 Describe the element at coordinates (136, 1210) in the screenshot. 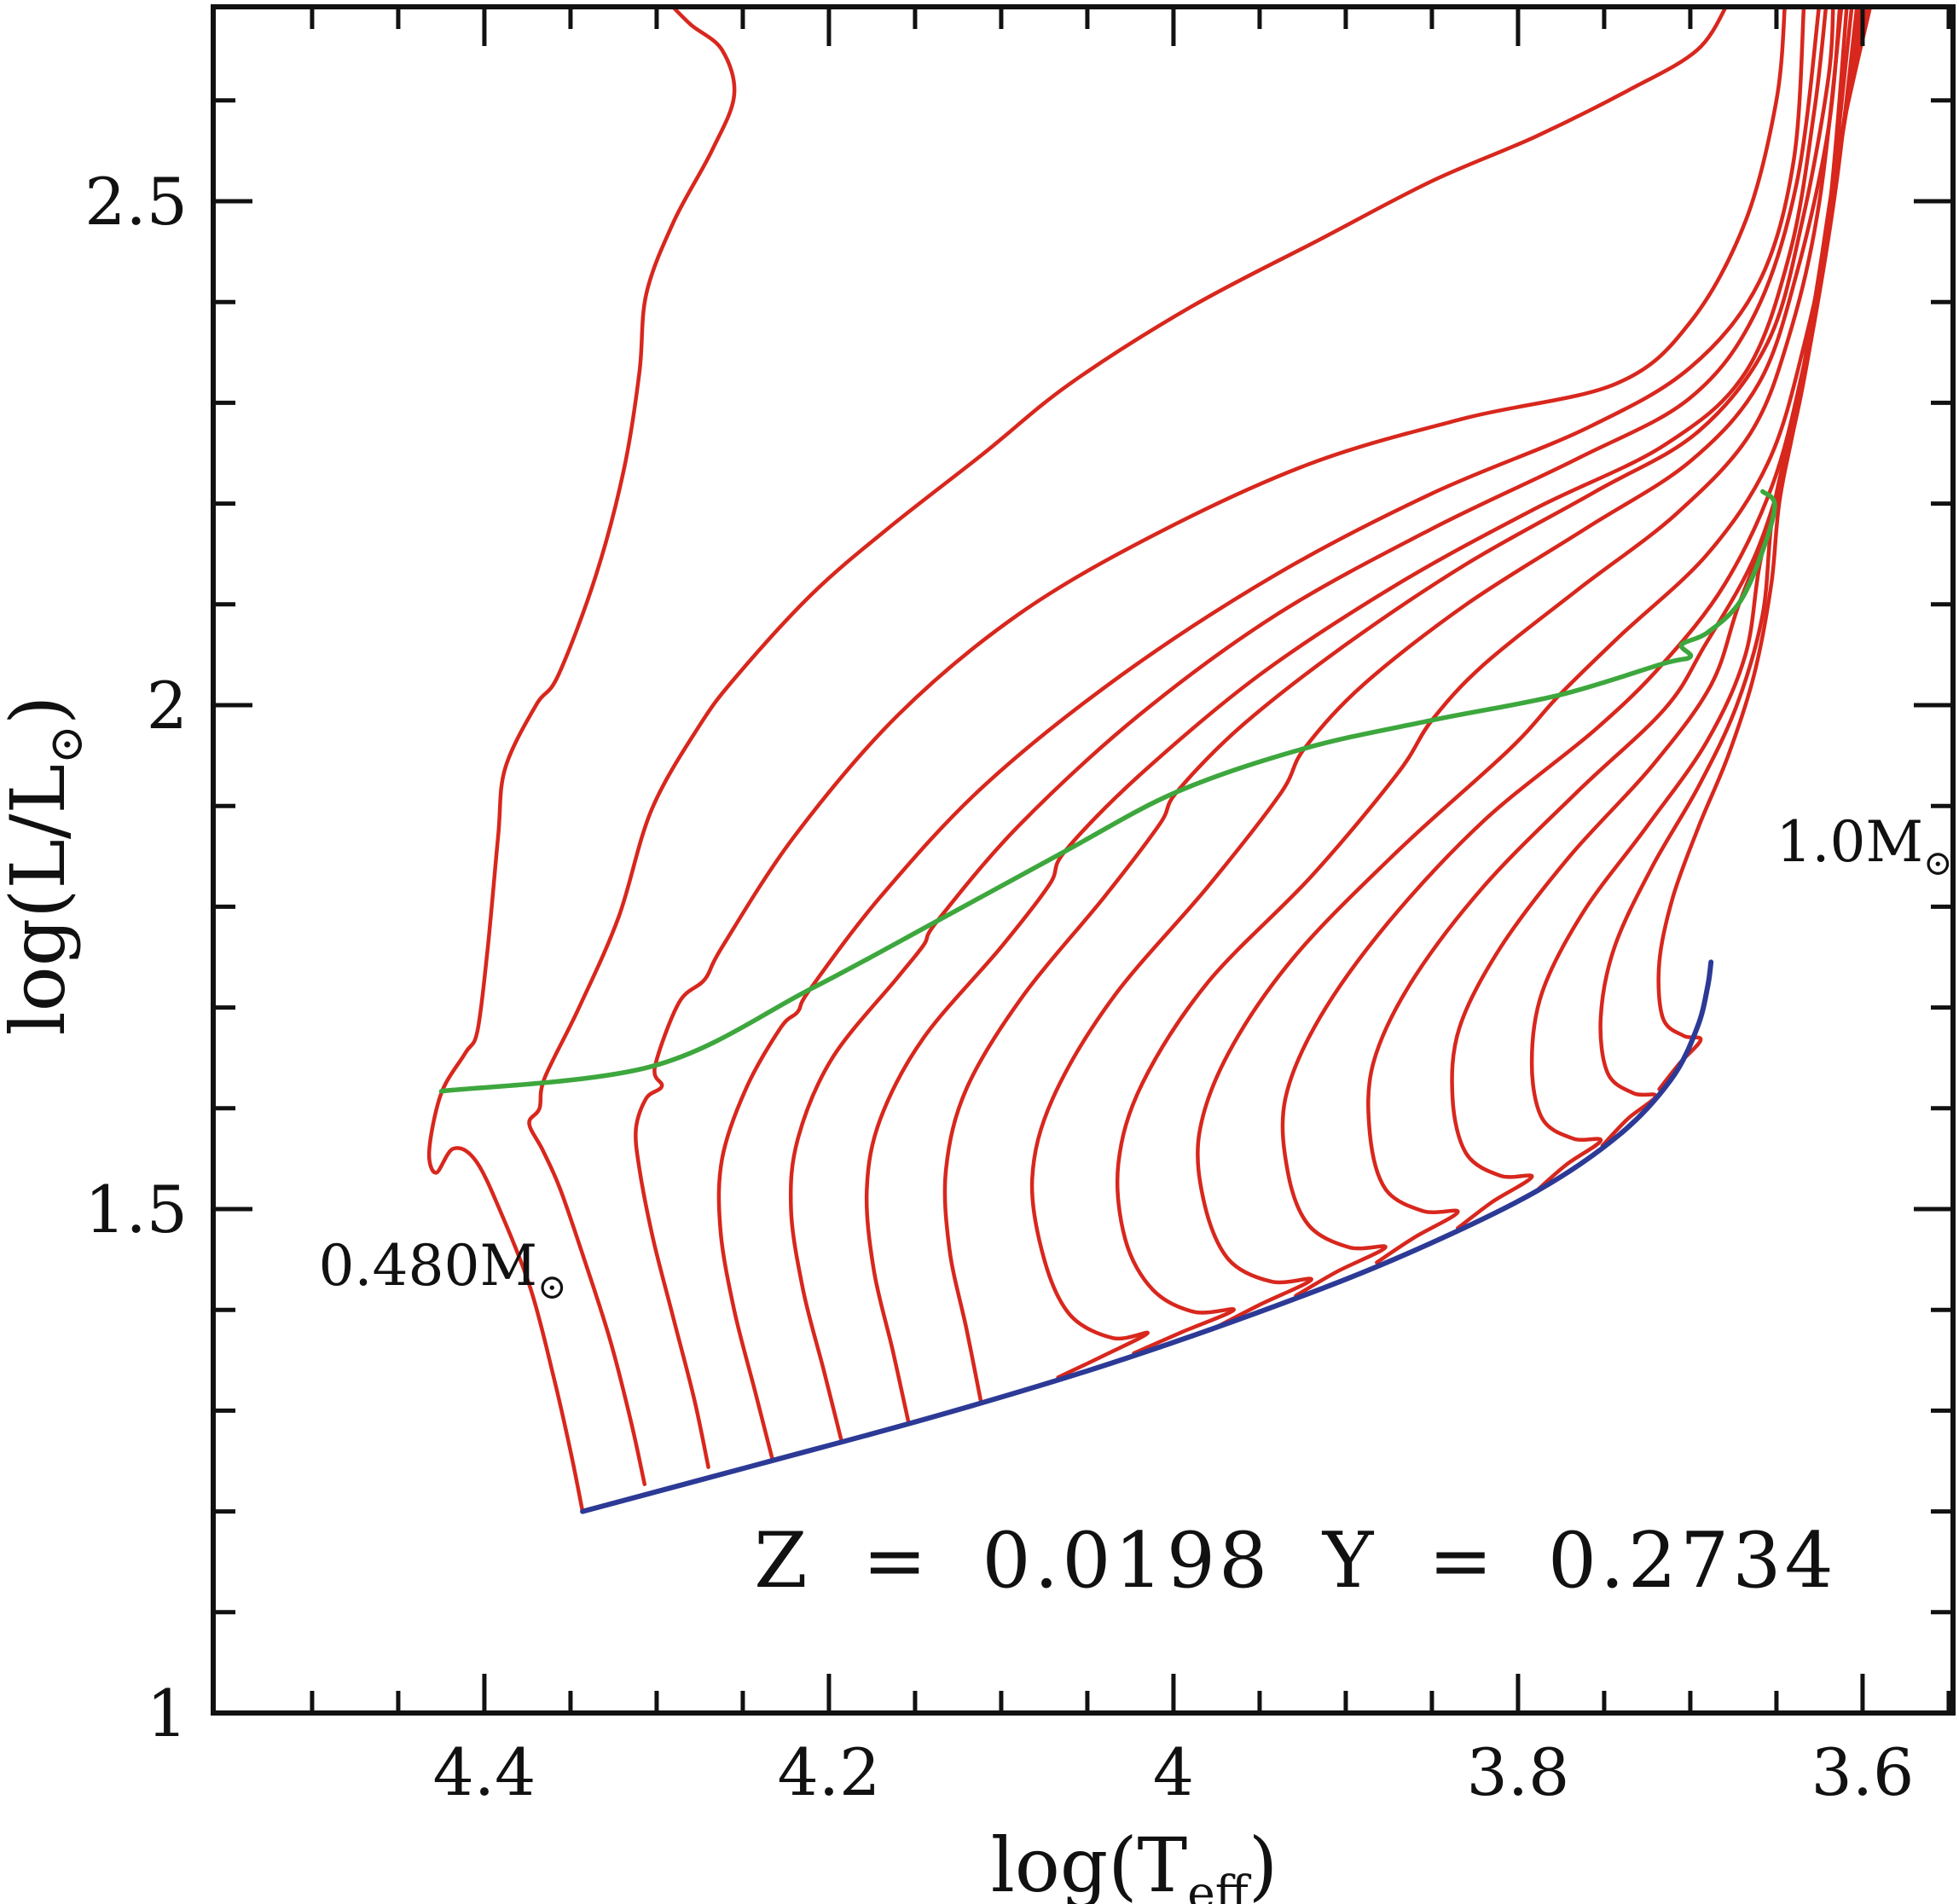

I see `y-tick-label: 1.5` at that location.